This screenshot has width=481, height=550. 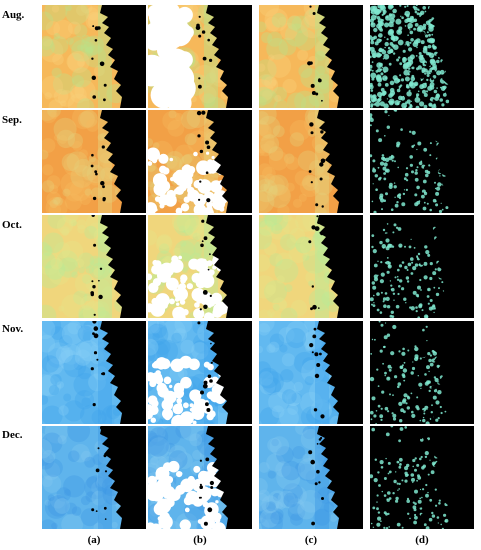 I want to click on map-panel-sep-d, so click(x=422, y=161).